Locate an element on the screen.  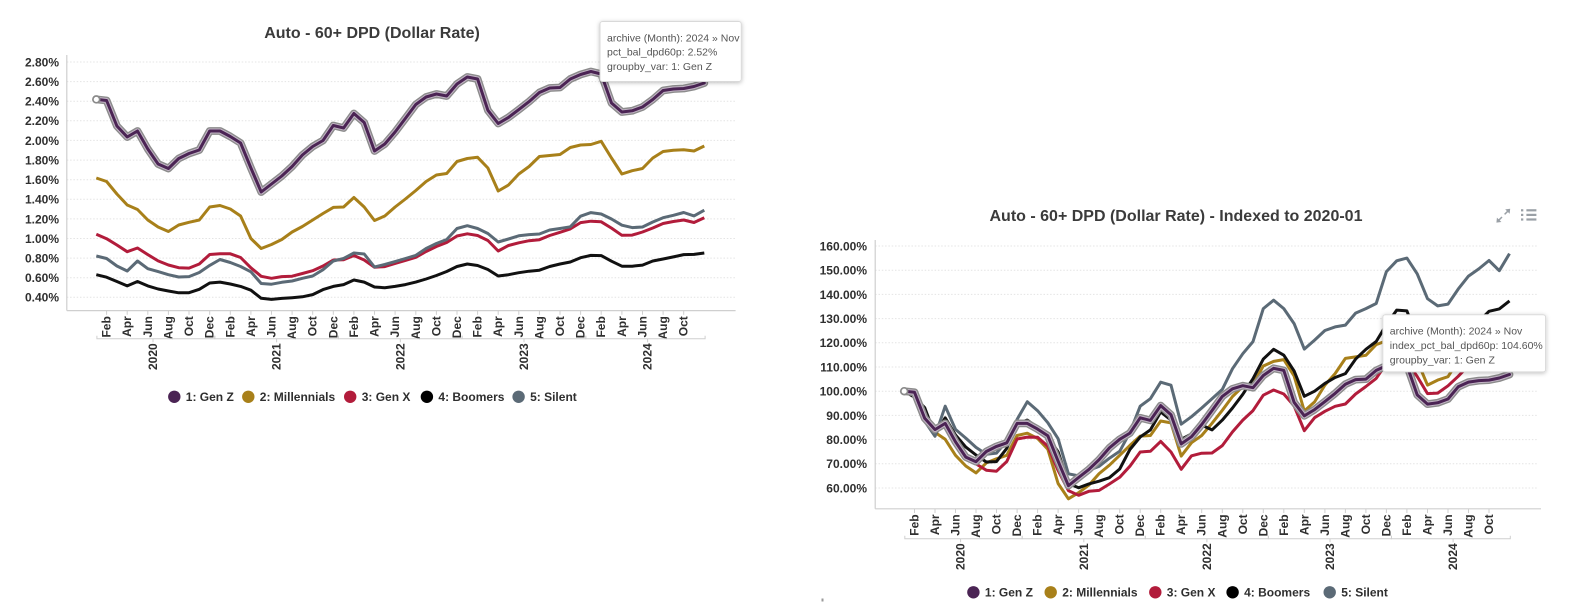
svg-text: 2.80% is located at coordinates (42, 62).